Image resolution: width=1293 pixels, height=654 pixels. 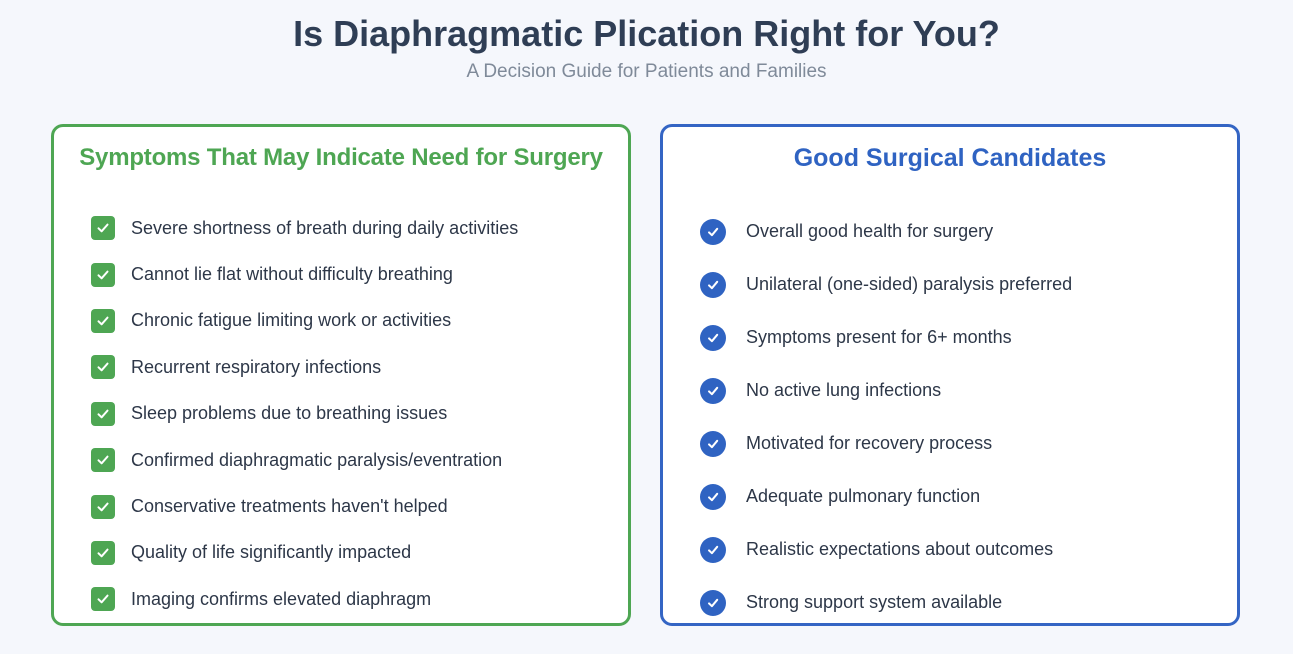 I want to click on candidate-item-label: Adequate pulmonary function, so click(x=863, y=496).